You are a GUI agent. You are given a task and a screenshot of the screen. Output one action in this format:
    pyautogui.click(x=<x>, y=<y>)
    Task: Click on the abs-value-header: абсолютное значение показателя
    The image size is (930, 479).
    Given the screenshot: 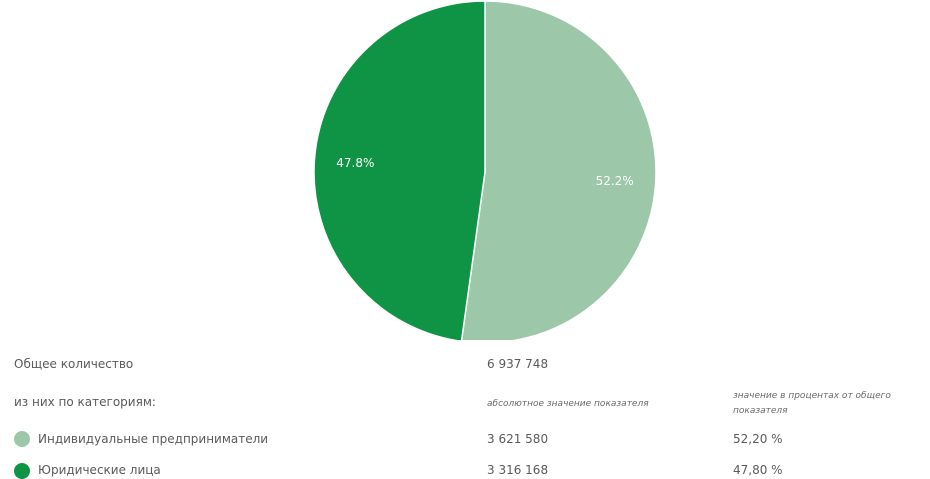 What is the action you would take?
    pyautogui.click(x=568, y=404)
    